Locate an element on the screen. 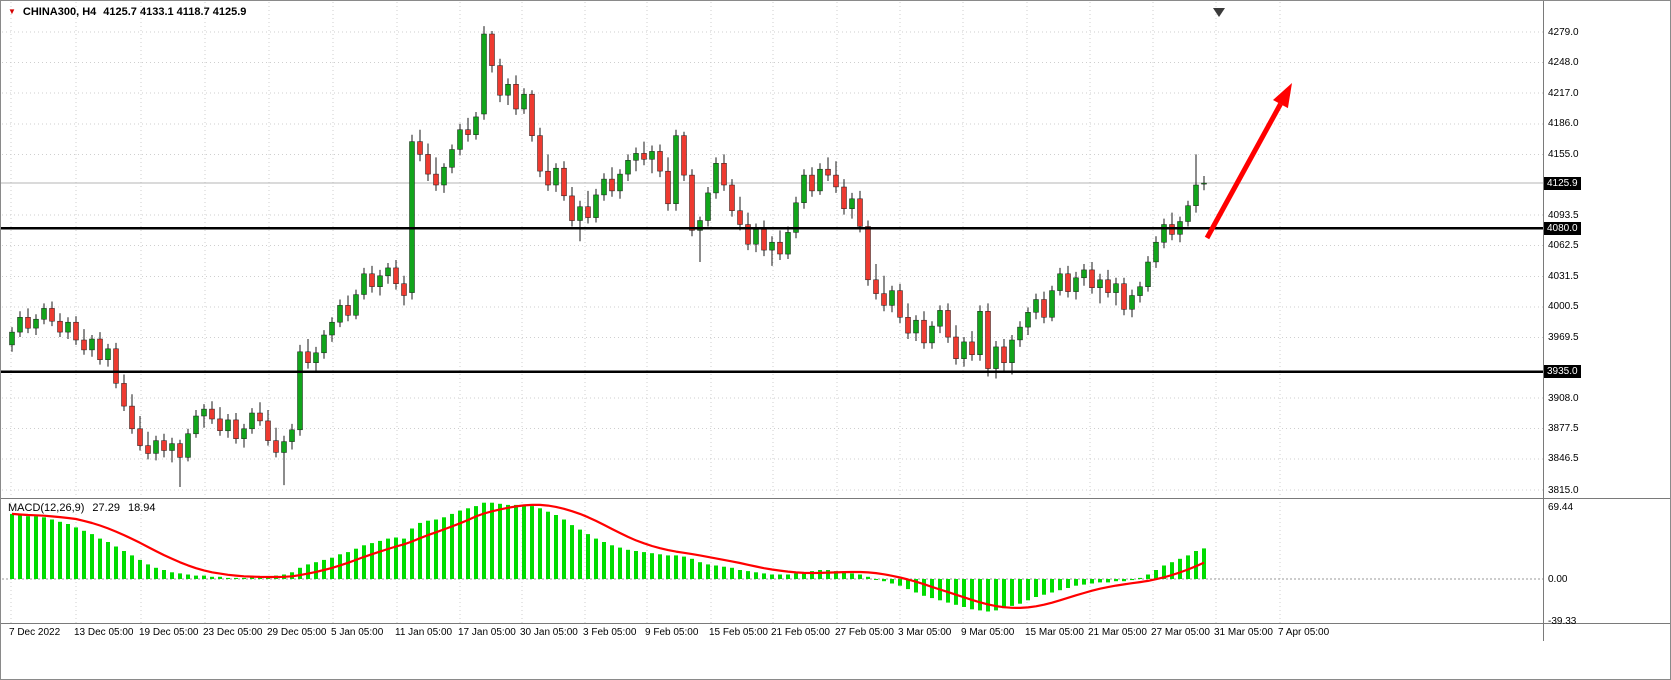  macd-histogram is located at coordinates (608, 557).